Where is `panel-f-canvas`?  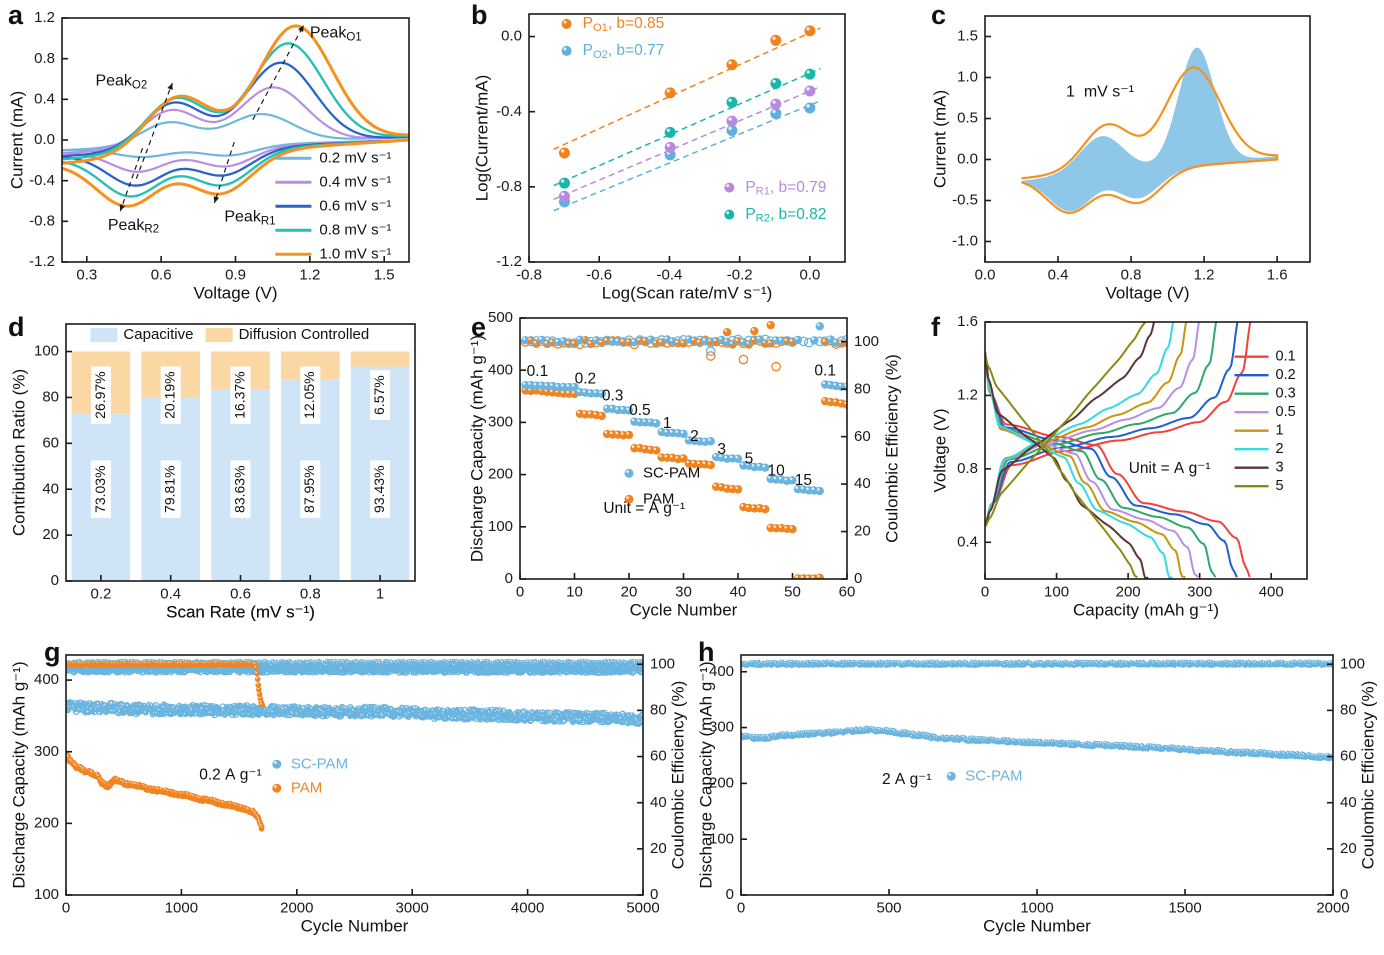 panel-f-canvas is located at coordinates (1153, 465).